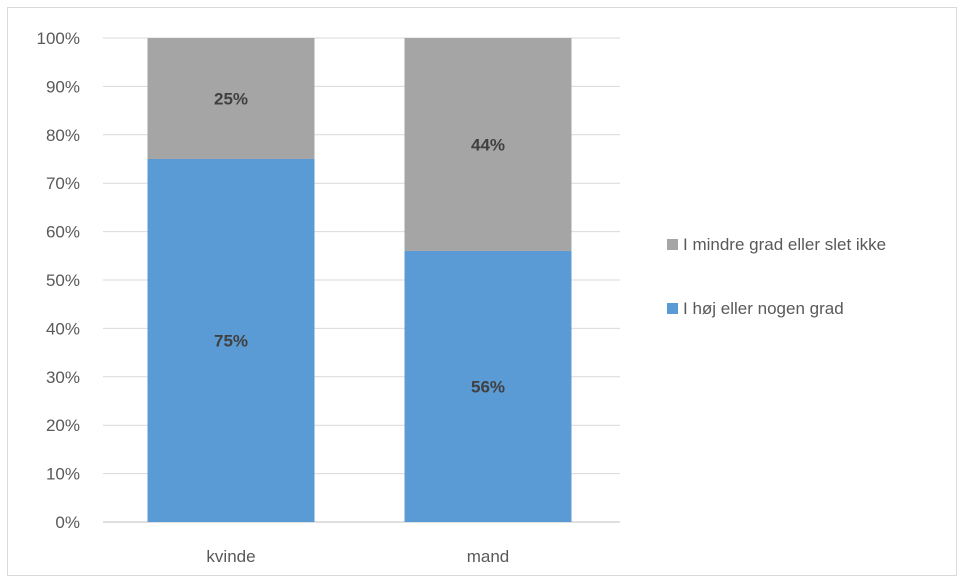 The height and width of the screenshot is (579, 960). Describe the element at coordinates (67, 522) in the screenshot. I see `y-tick-label: 0%` at that location.